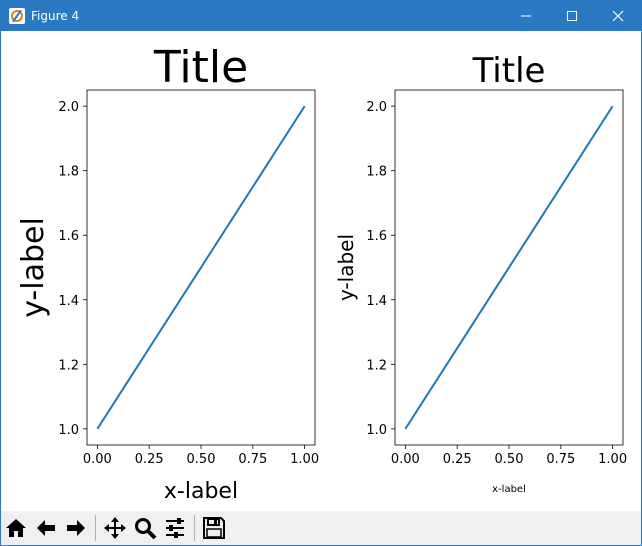 The height and width of the screenshot is (546, 642). What do you see at coordinates (17, 16) in the screenshot?
I see `matplotlib-icon` at bounding box center [17, 16].